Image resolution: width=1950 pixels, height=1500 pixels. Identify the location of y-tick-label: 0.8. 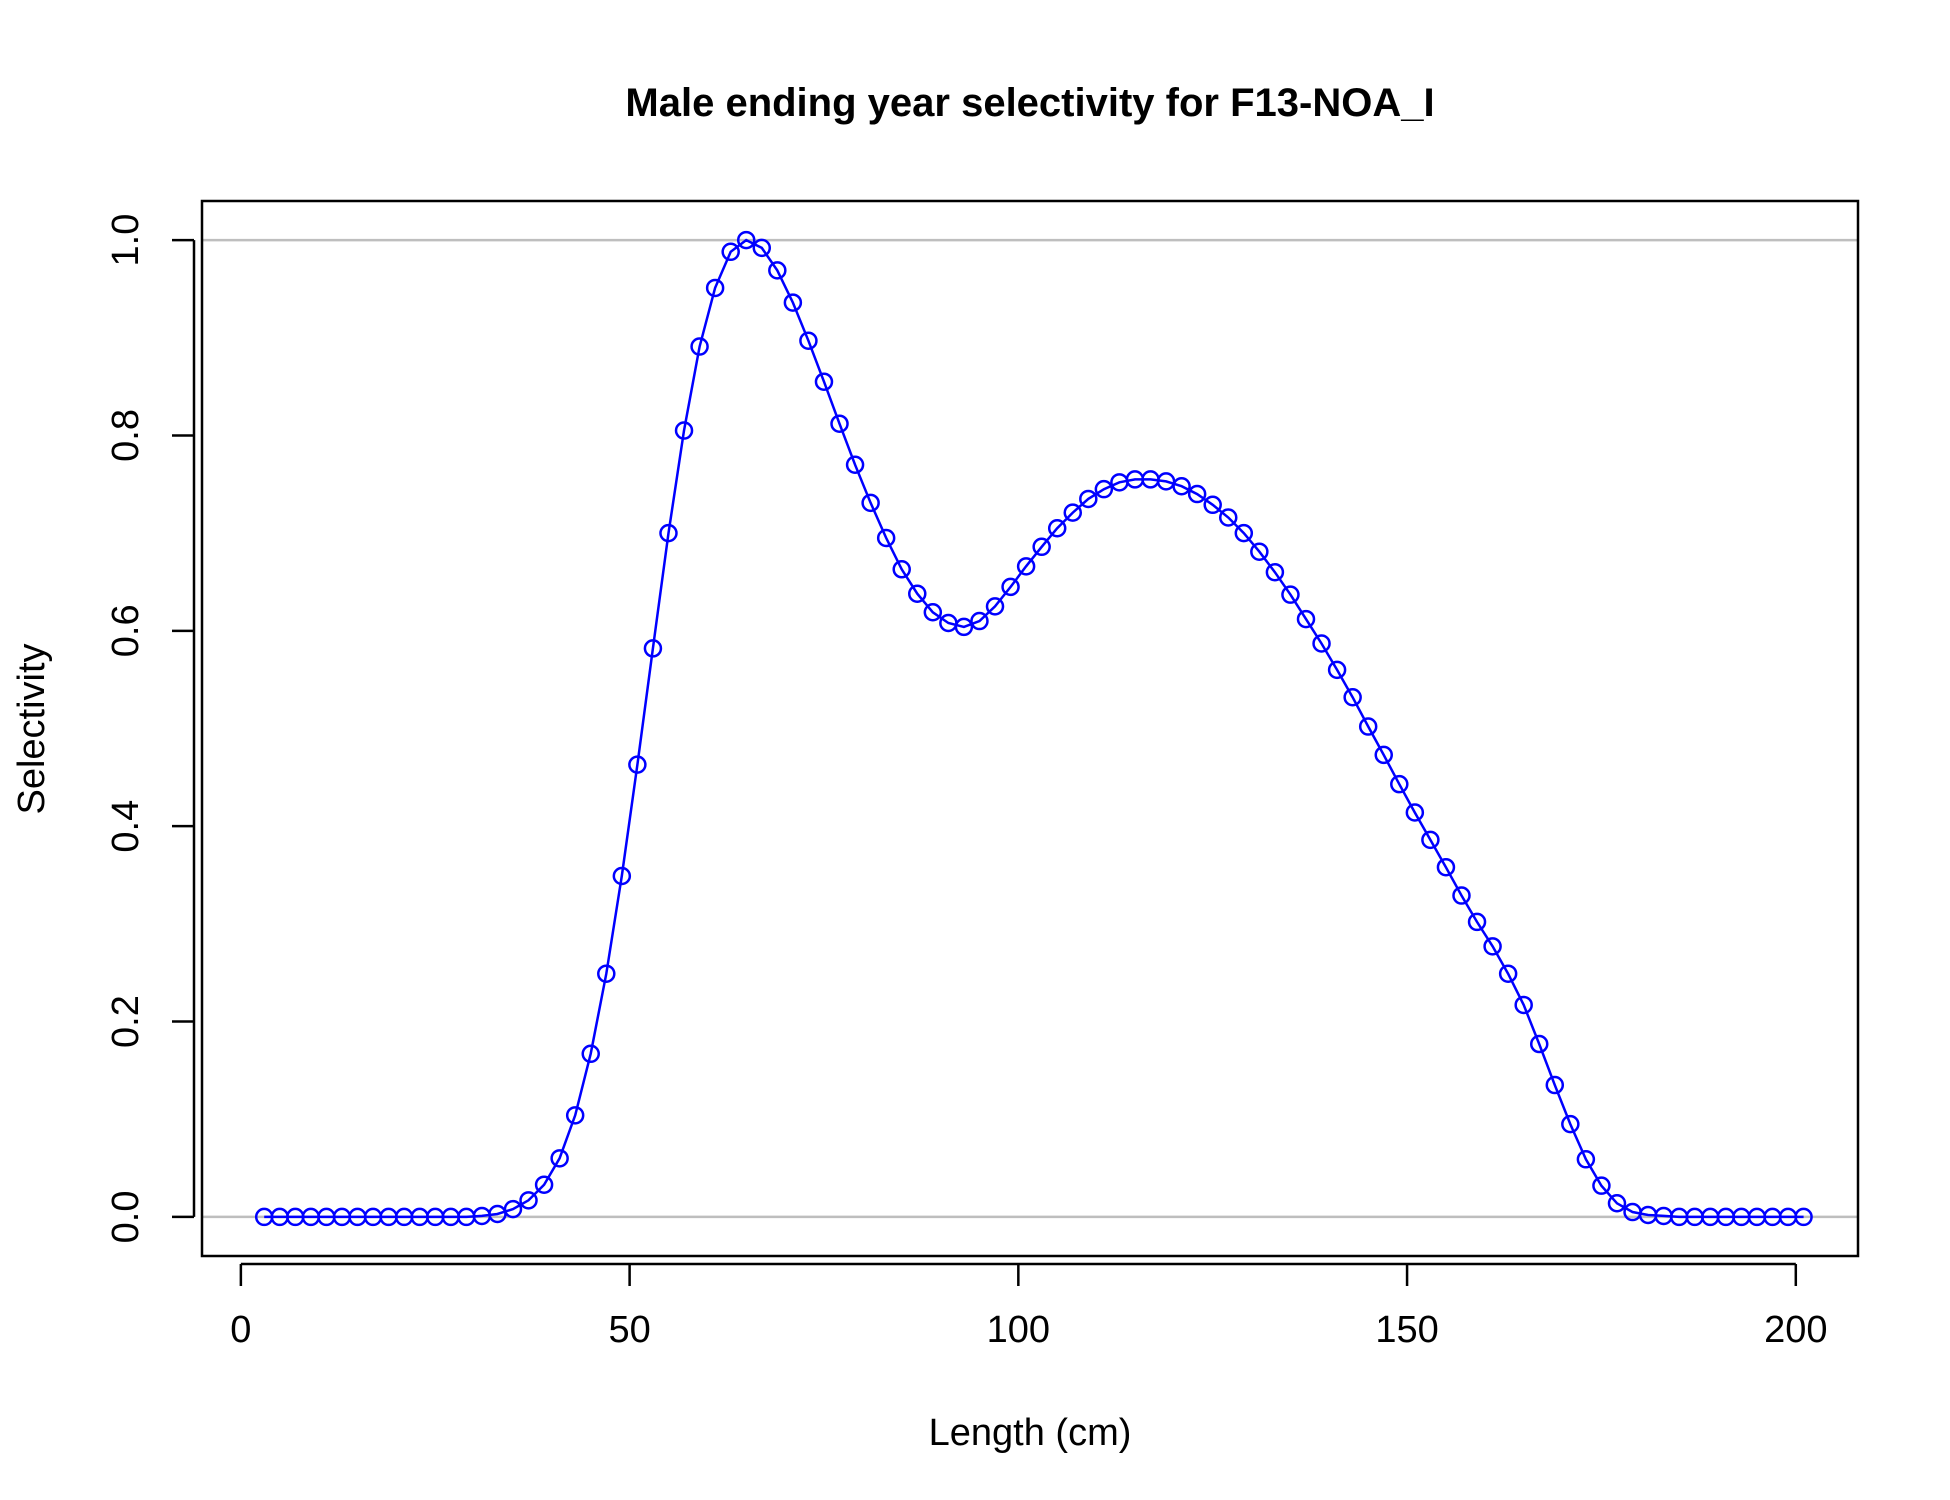
(126, 435).